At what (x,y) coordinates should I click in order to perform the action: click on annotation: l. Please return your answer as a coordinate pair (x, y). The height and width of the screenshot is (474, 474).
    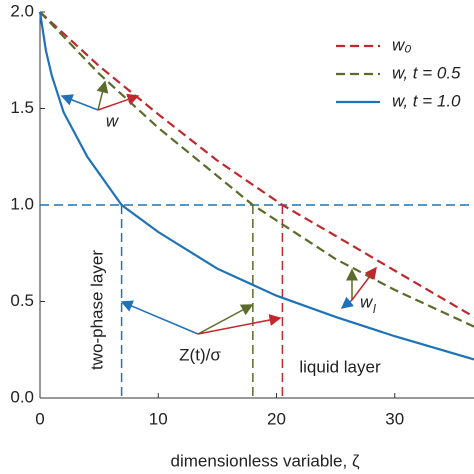
    Looking at the image, I should click on (374, 309).